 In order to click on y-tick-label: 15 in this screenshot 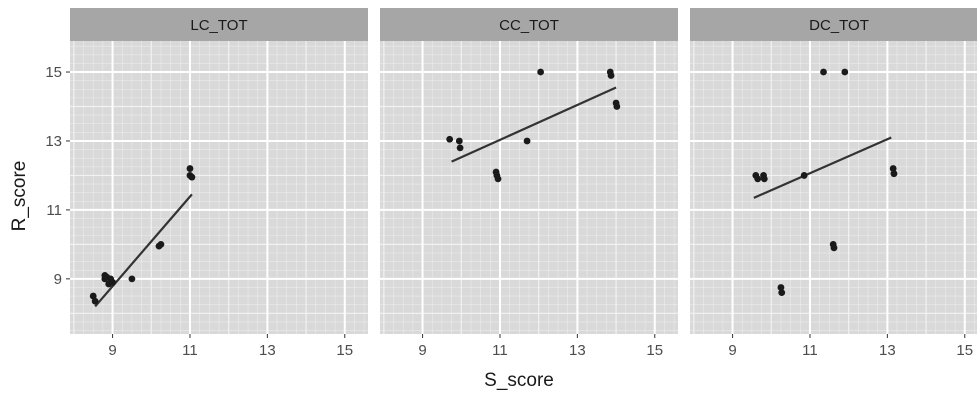, I will do `click(53, 72)`.